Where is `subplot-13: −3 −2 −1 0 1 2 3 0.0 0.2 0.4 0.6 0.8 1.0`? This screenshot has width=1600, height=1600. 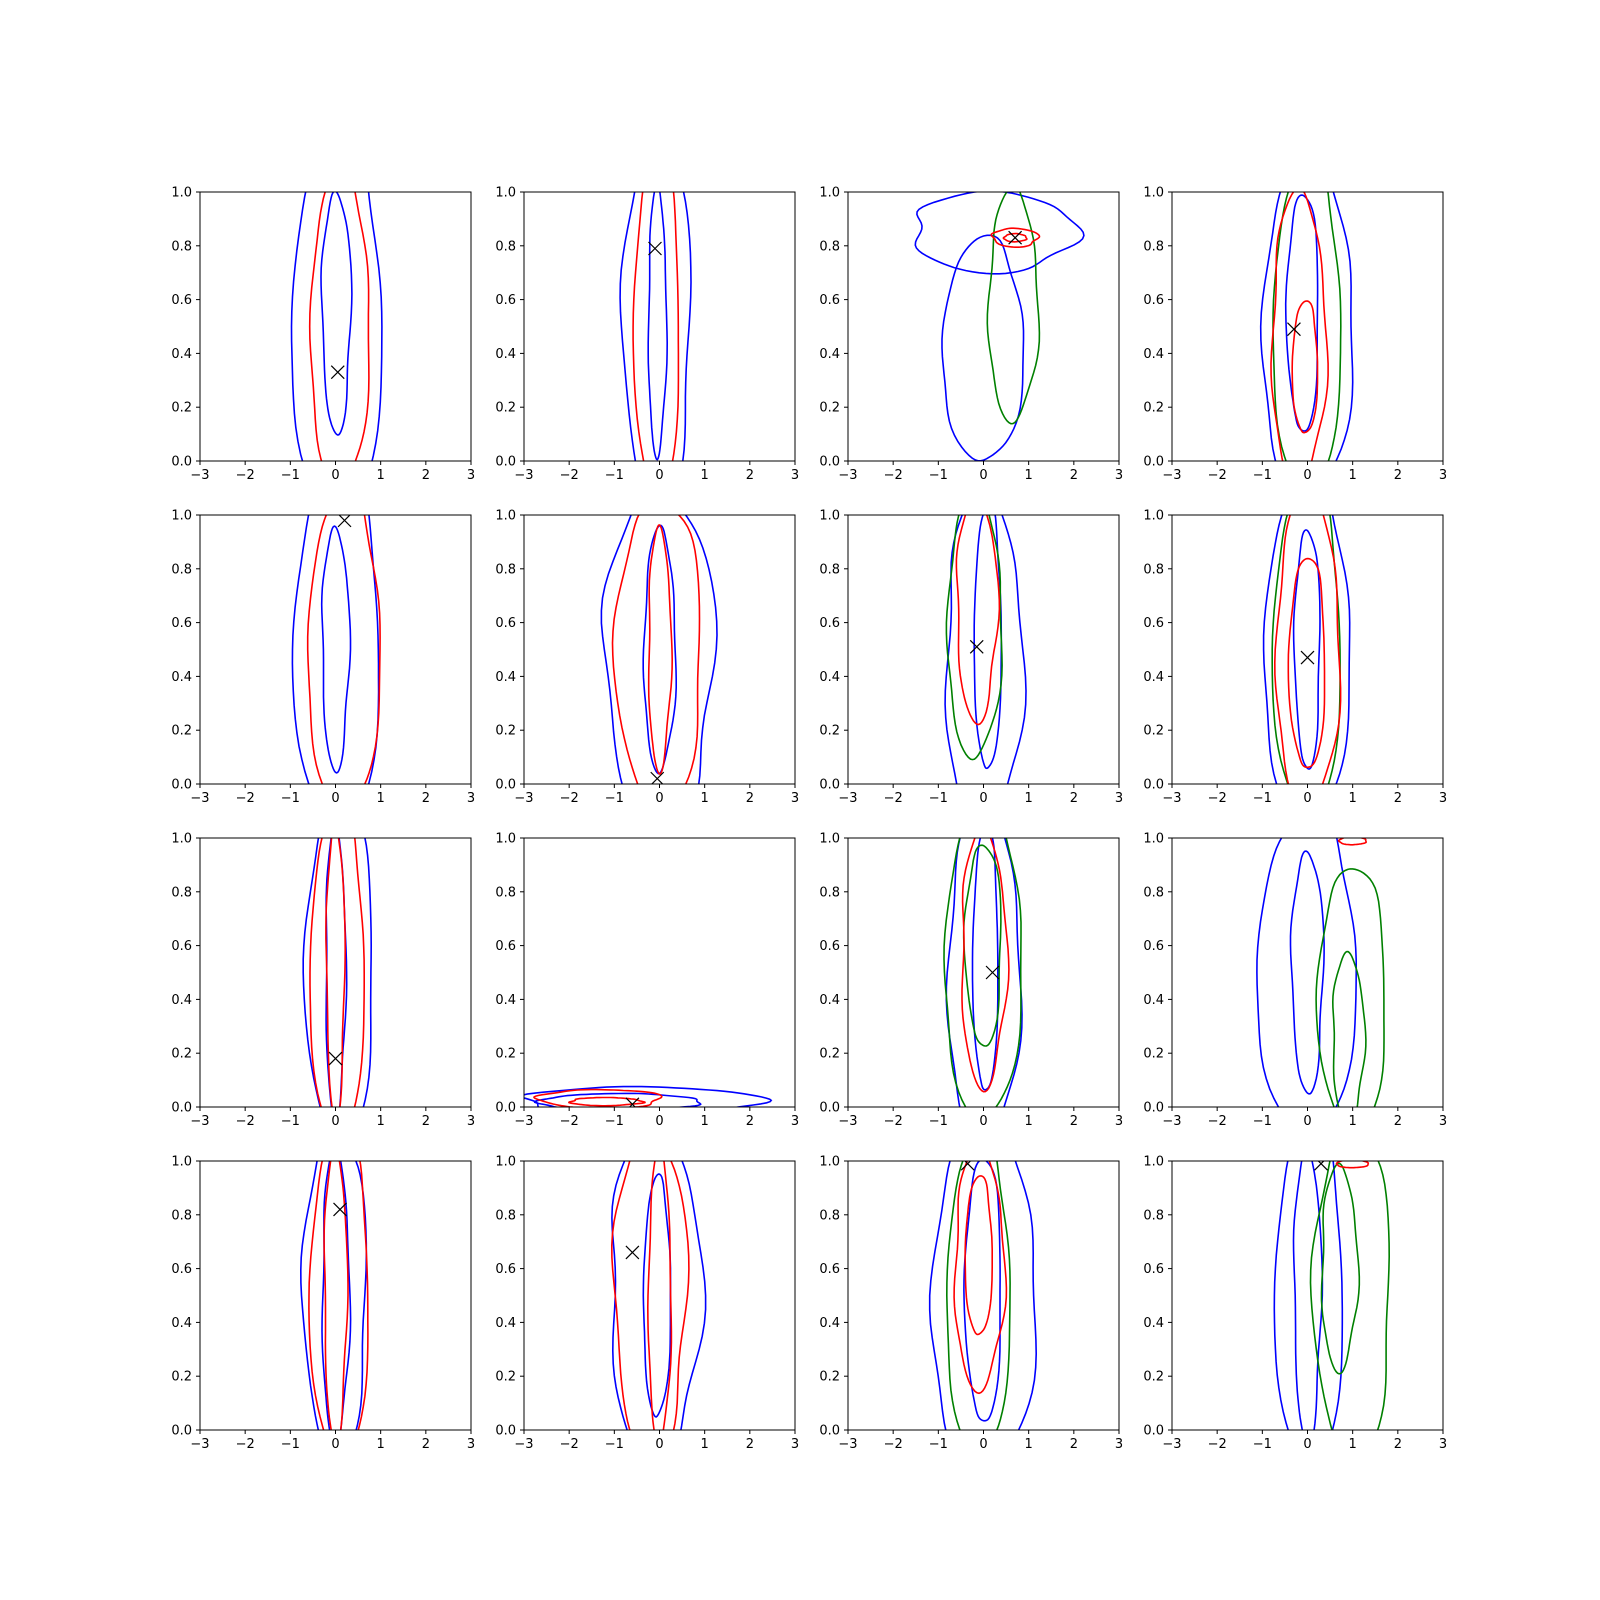
subplot-13: −3 −2 −1 0 1 2 3 0.0 0.2 0.4 0.6 0.8 1.0 is located at coordinates (323, 1304).